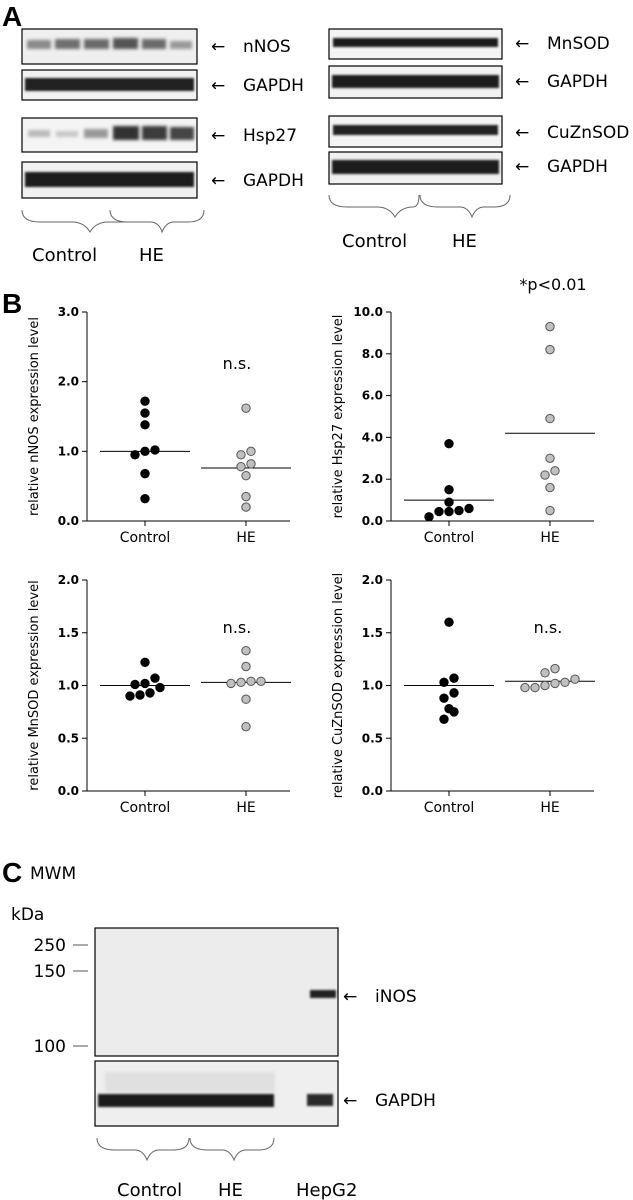 The image size is (633, 1200). What do you see at coordinates (588, 133) in the screenshot?
I see `blot-label-cuznsod: CuZnSOD` at bounding box center [588, 133].